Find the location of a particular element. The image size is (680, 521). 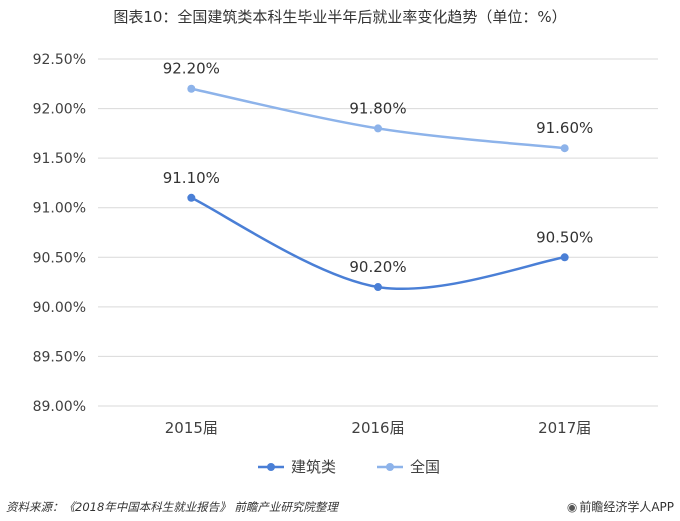

x-tick-label: 2015届 is located at coordinates (191, 428).